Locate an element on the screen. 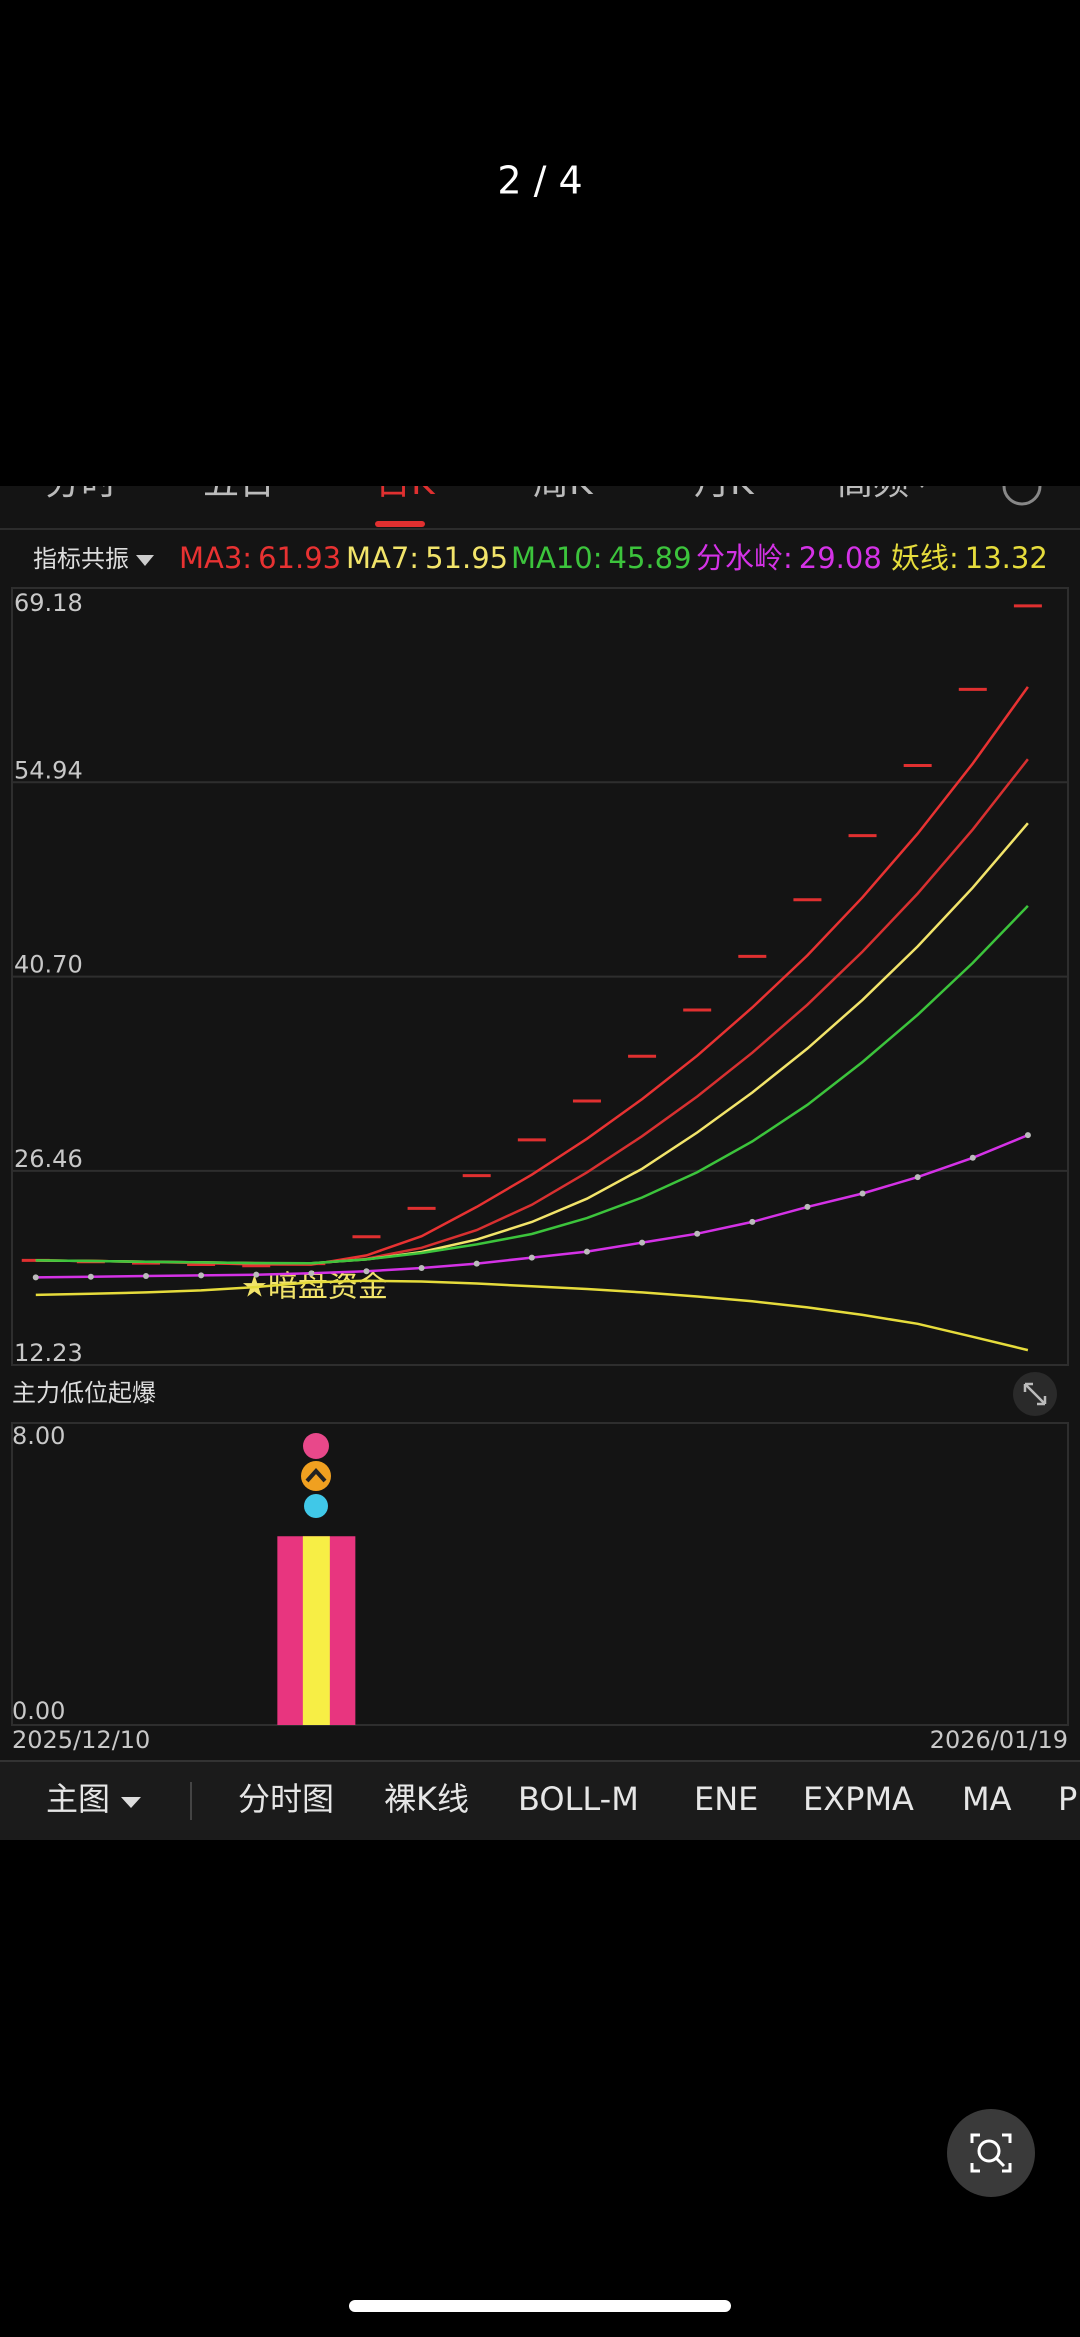 The height and width of the screenshot is (2337, 1080). legend-entry: MA10: 45.89 is located at coordinates (601, 558).